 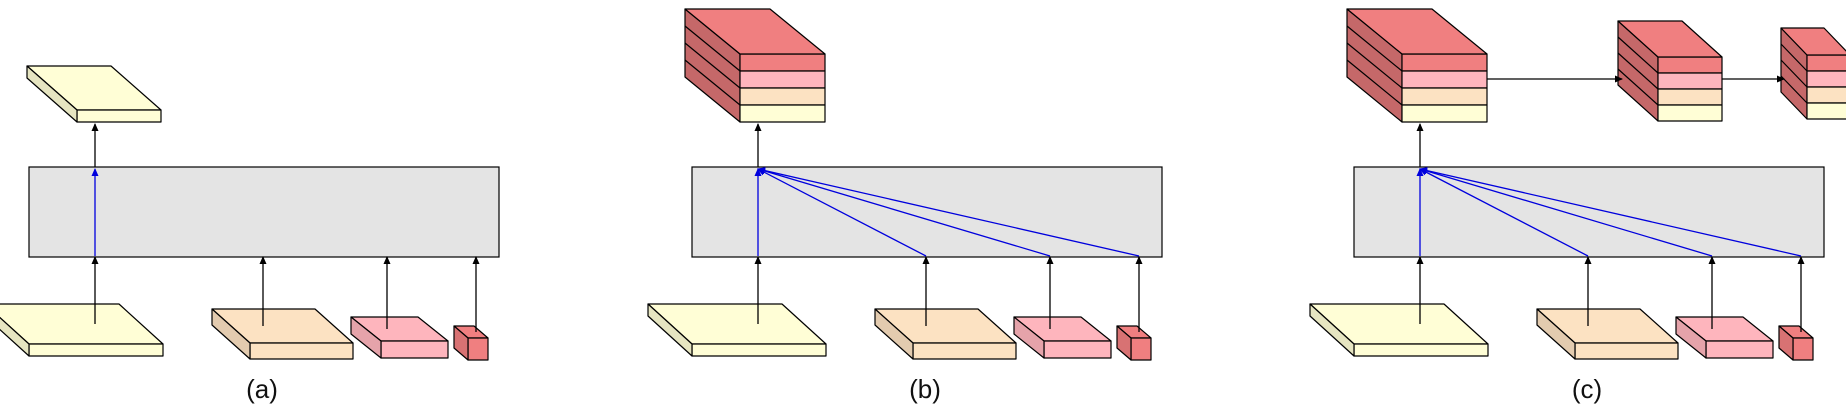 What do you see at coordinates (94, 94) in the screenshot?
I see `output-feature` at bounding box center [94, 94].